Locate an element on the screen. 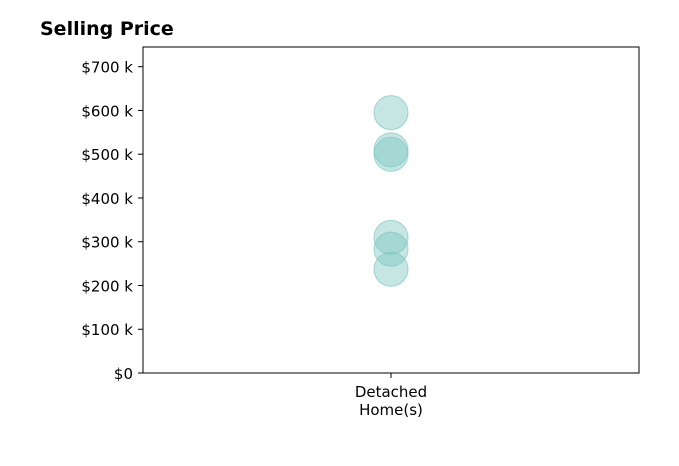 This screenshot has width=679, height=466. y-tick-label: $700 k is located at coordinates (107, 68).